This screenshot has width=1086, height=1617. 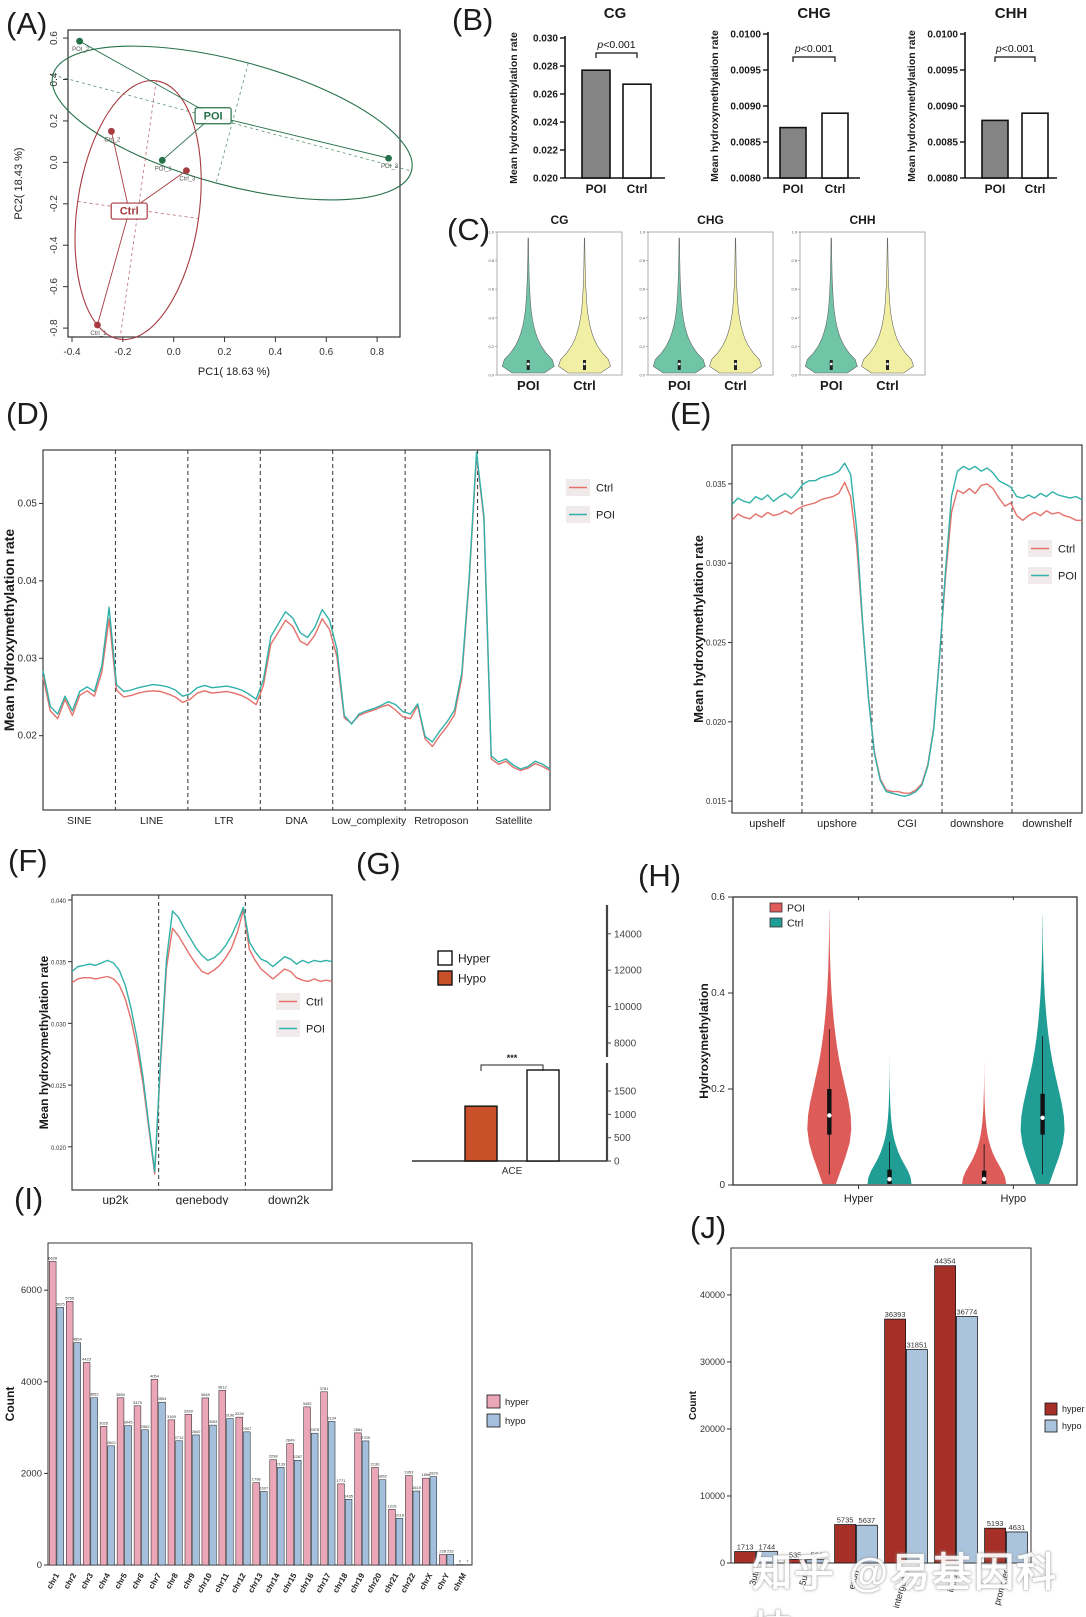 What do you see at coordinates (474, 959) in the screenshot?
I see `svg-text: Hyper` at bounding box center [474, 959].